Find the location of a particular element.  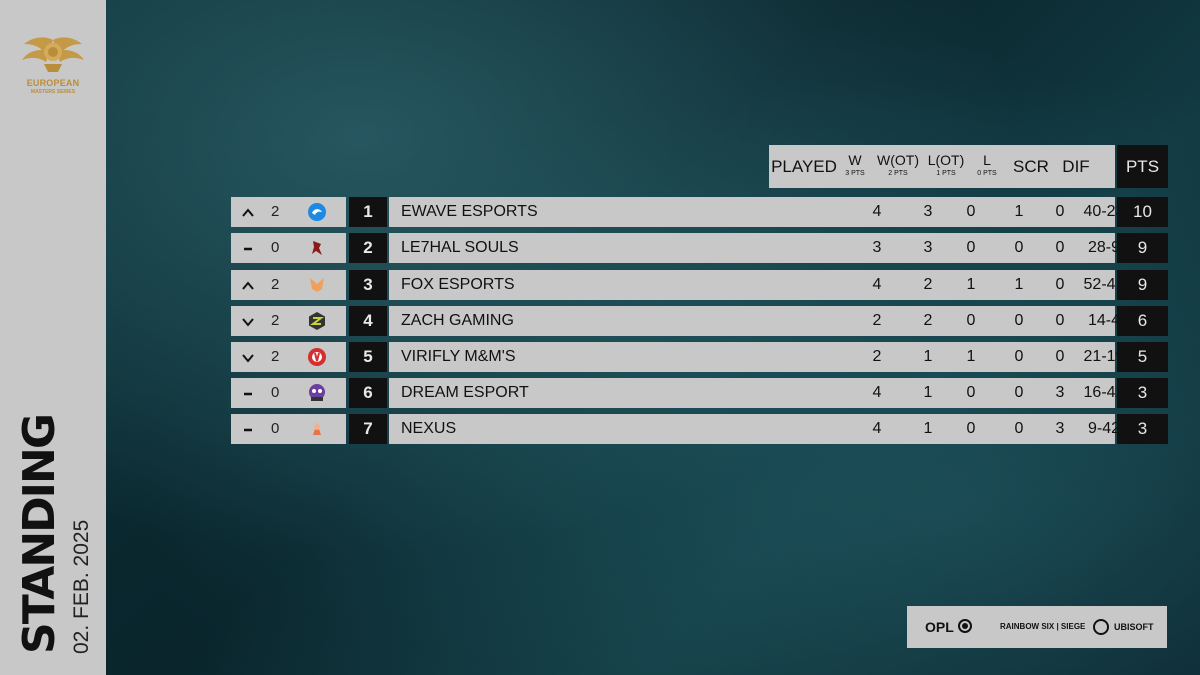

team-name: LE7HAL SOULS is located at coordinates (460, 247).